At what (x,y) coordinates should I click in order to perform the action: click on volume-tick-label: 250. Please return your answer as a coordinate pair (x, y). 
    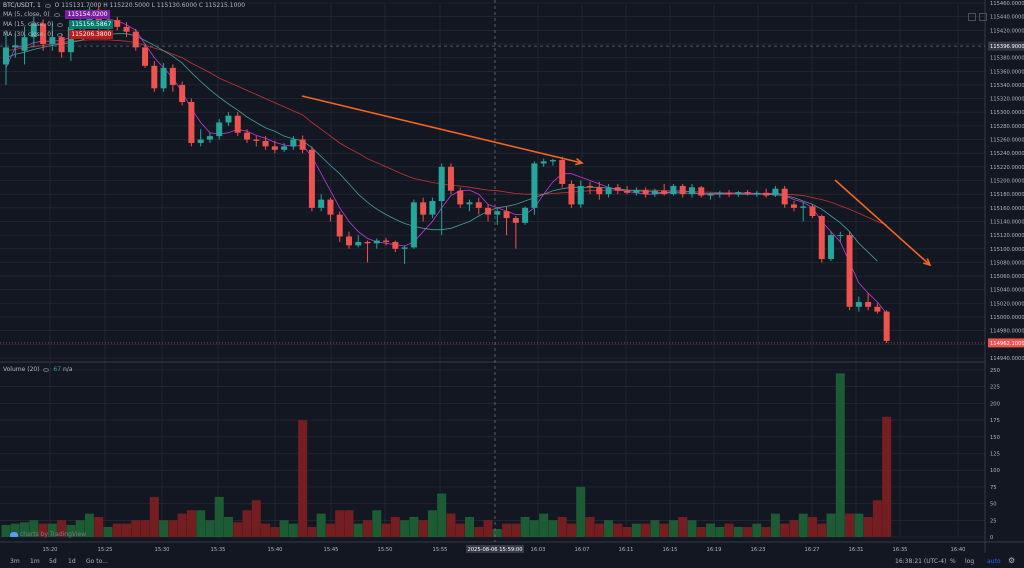
    Looking at the image, I should click on (995, 371).